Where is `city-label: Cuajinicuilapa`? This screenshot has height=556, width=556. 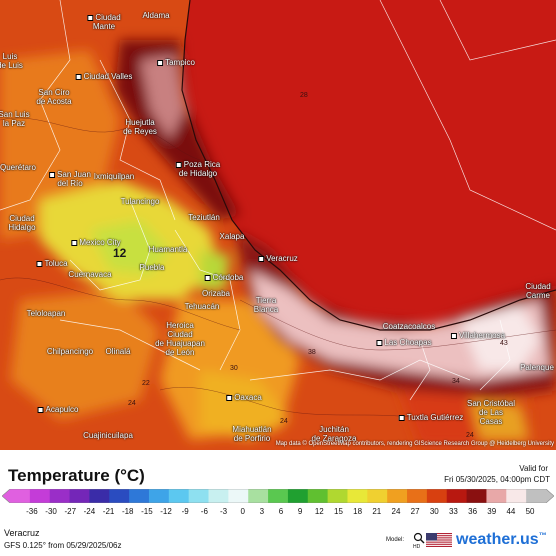 city-label: Cuajinicuilapa is located at coordinates (108, 435).